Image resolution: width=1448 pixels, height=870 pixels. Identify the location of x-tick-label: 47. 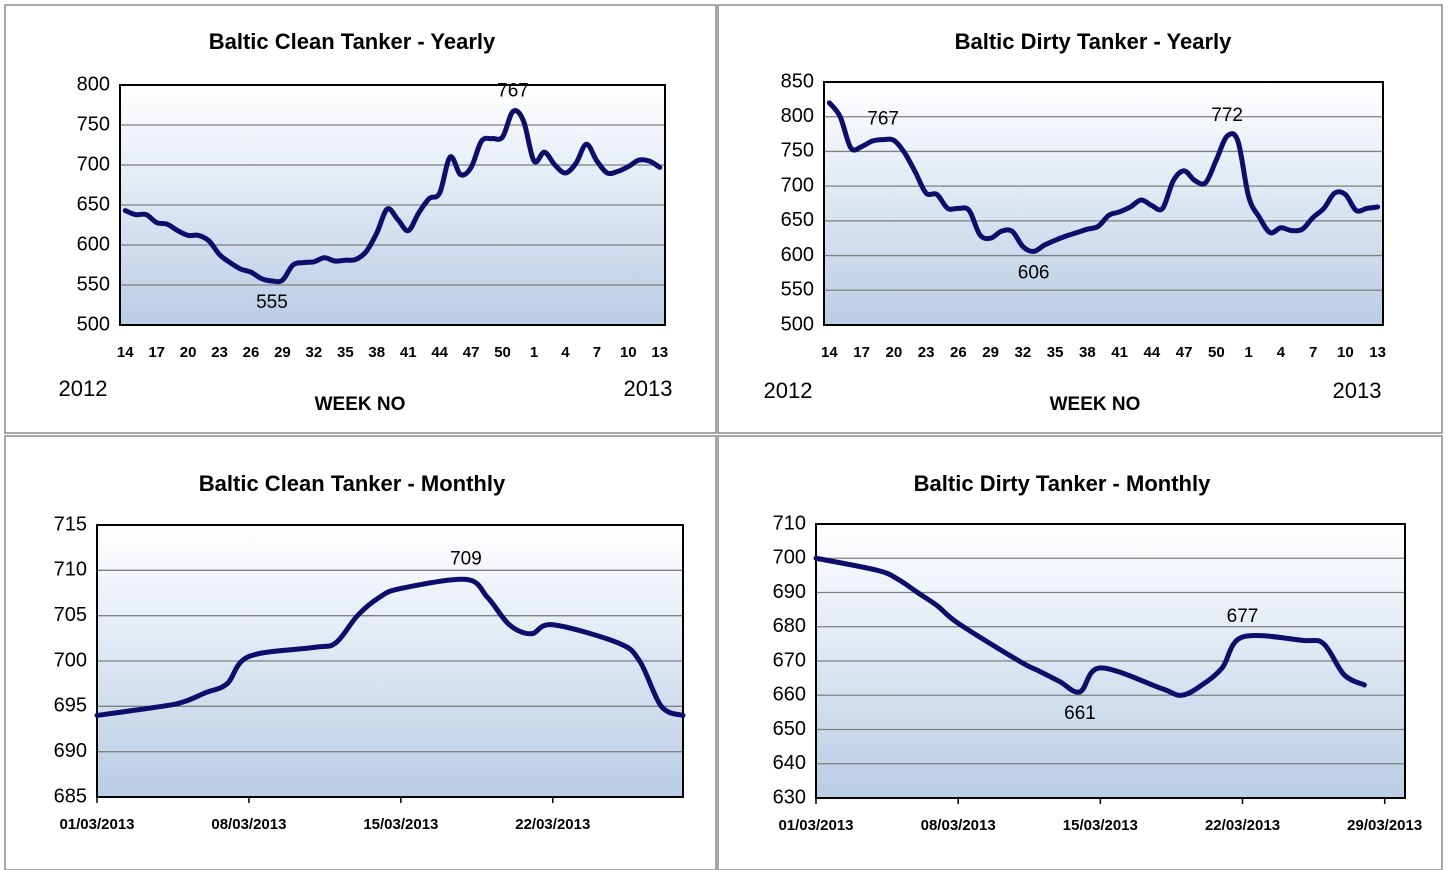
(471, 352).